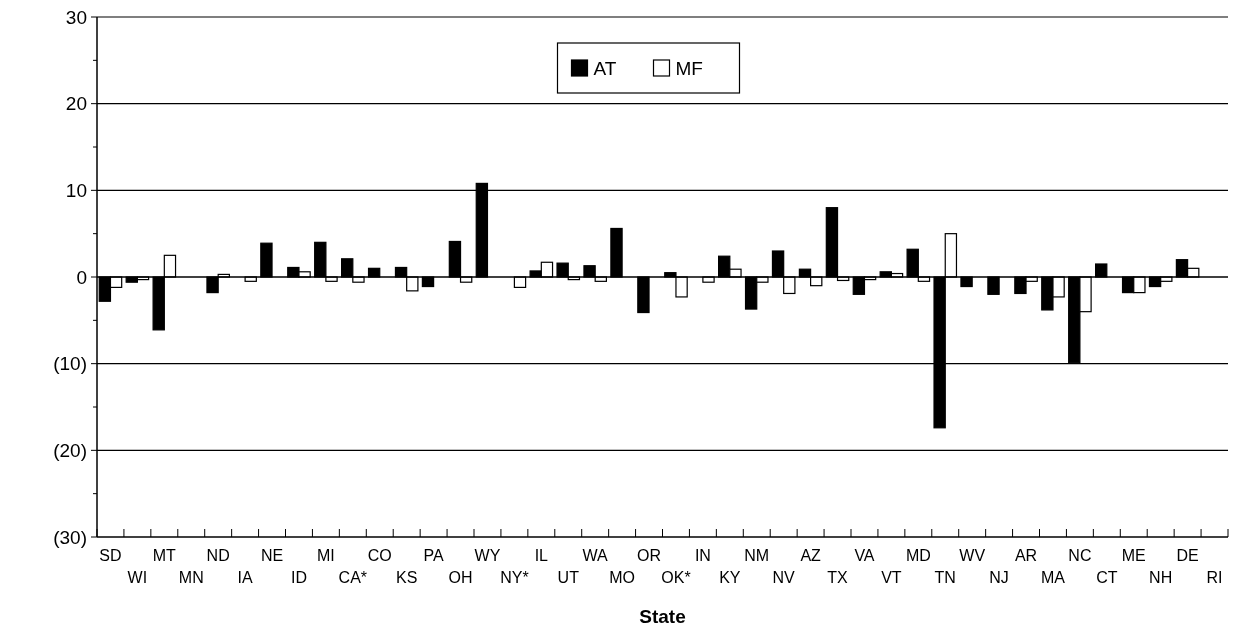 Image resolution: width=1243 pixels, height=633 pixels. I want to click on x-tick-label: MO, so click(622, 577).